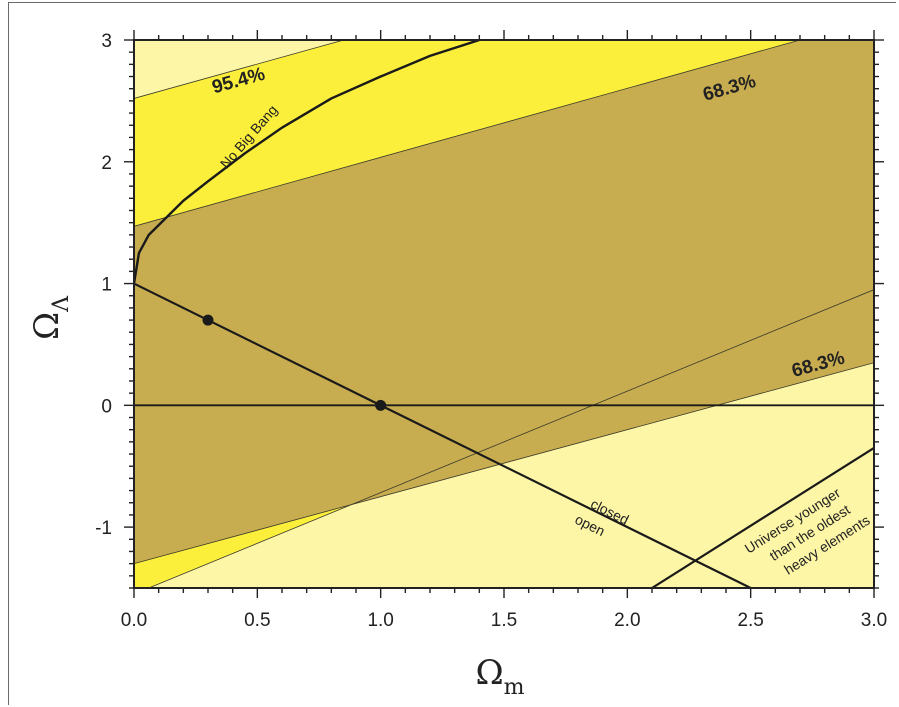 The width and height of the screenshot is (899, 707). Describe the element at coordinates (504, 620) in the screenshot. I see `x-tick-label: 1.5` at that location.